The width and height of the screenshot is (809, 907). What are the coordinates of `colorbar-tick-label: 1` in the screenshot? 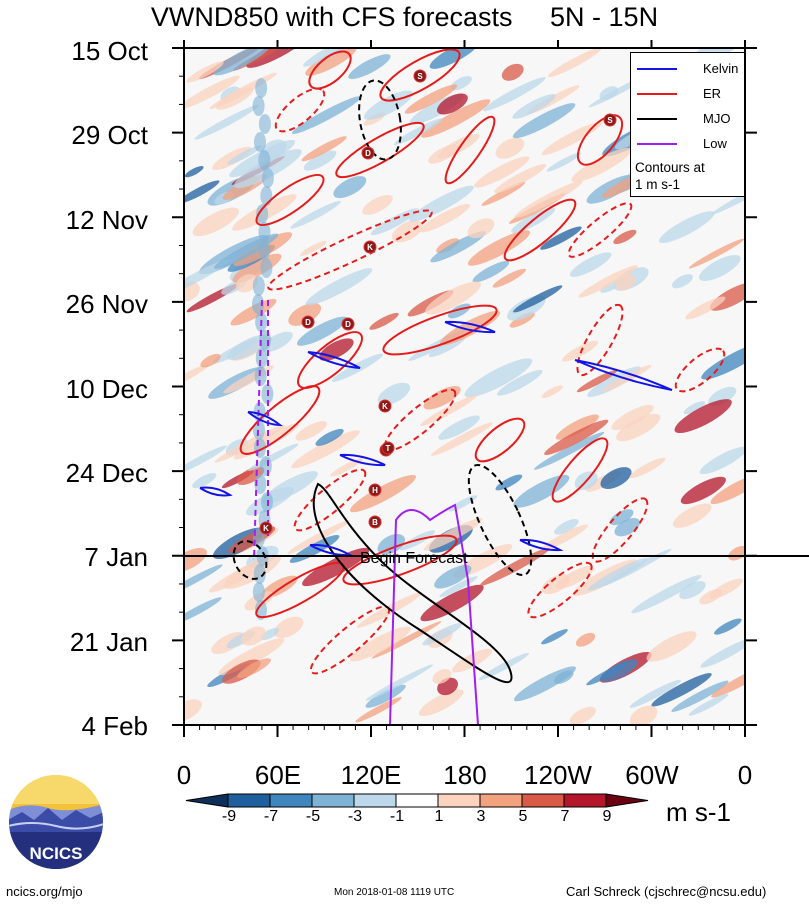 It's located at (439, 816).